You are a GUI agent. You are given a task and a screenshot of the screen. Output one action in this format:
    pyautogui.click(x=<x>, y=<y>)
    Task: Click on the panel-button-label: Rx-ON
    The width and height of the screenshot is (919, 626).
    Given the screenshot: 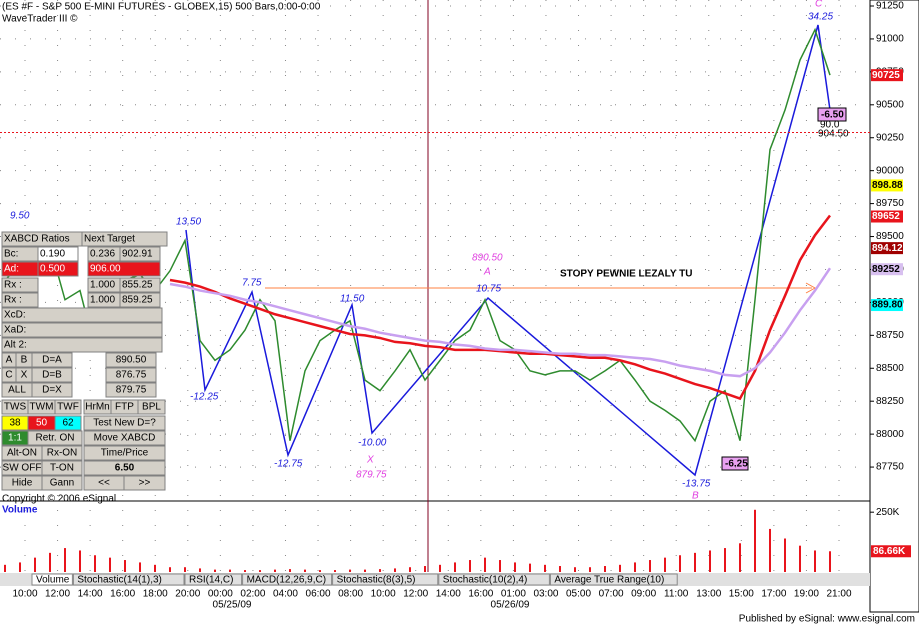 What is the action you would take?
    pyautogui.click(x=62, y=453)
    